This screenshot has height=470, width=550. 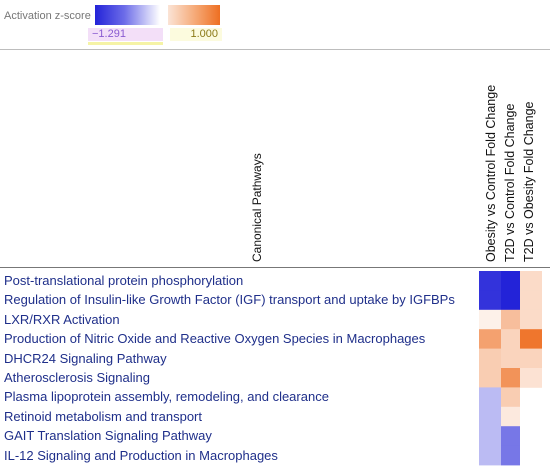 I want to click on header-divider, so click(x=275, y=267).